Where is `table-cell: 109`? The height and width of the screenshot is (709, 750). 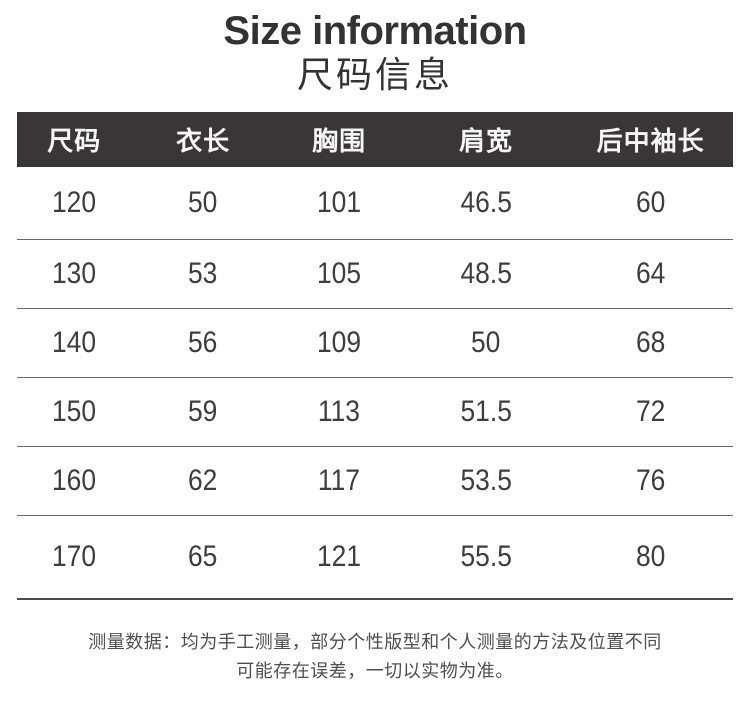 table-cell: 109 is located at coordinates (339, 343).